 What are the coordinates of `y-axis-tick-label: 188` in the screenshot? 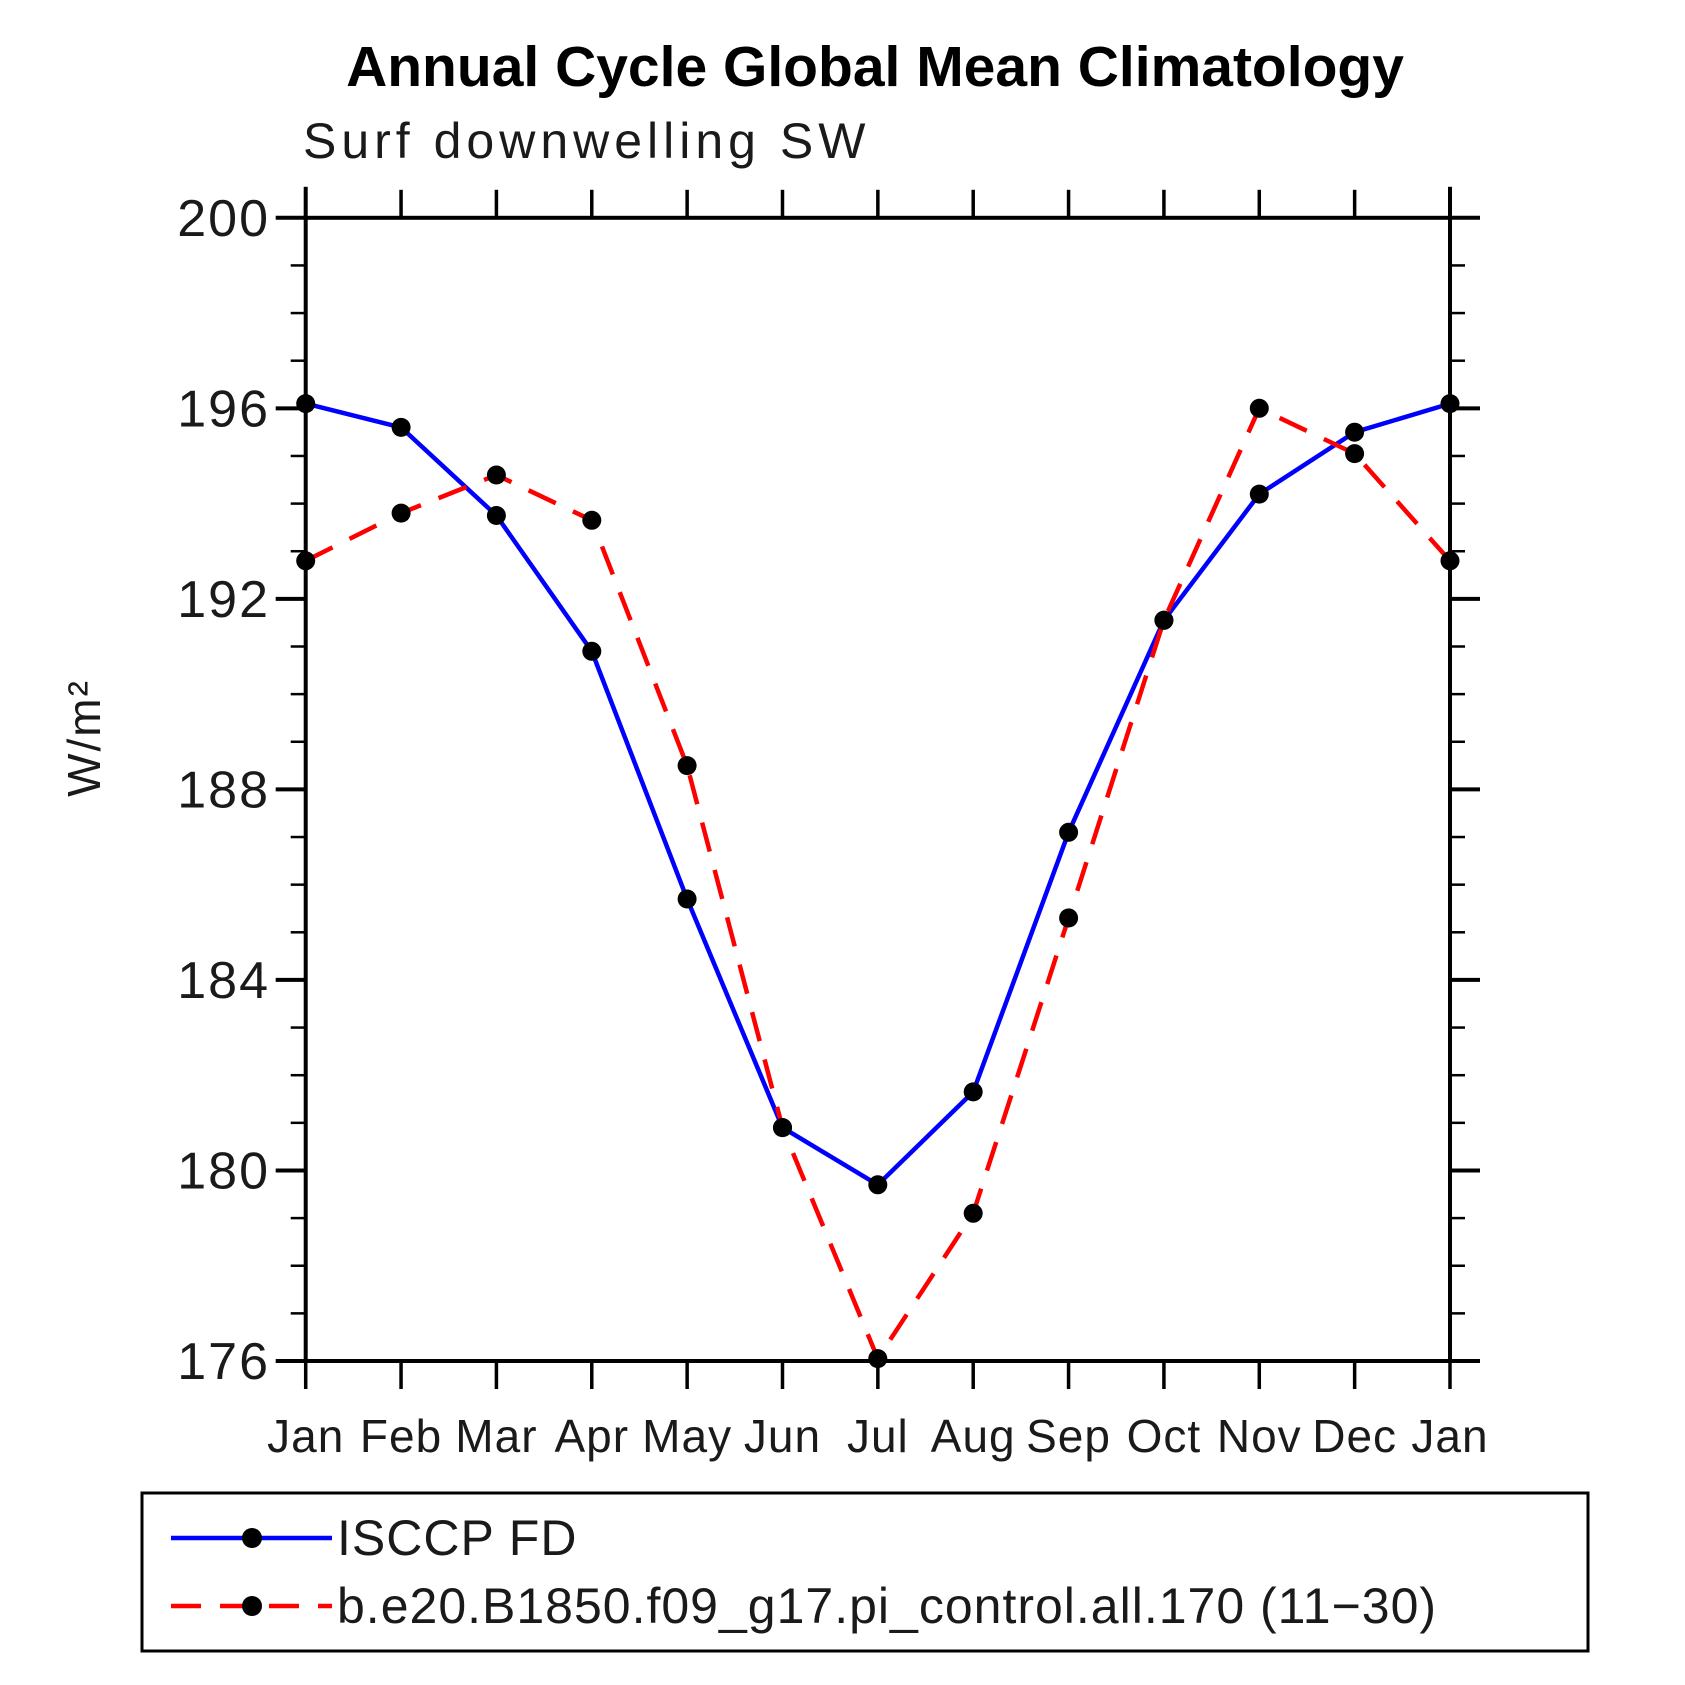 It's located at (223, 790).